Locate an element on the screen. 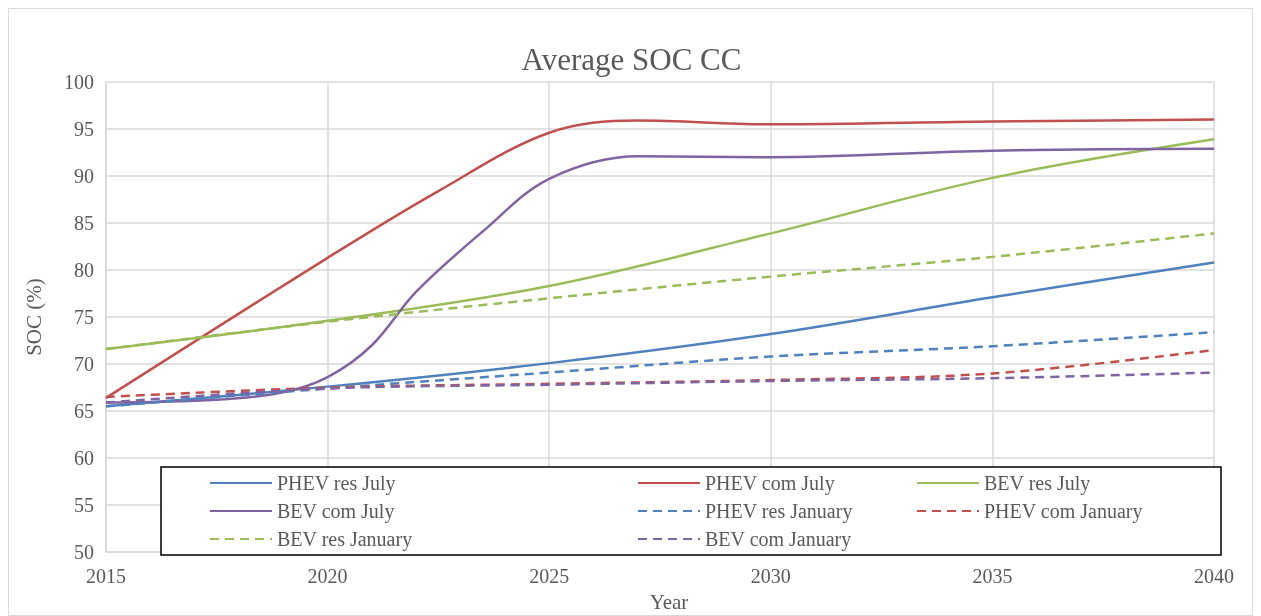 Image resolution: width=1261 pixels, height=616 pixels. y-tick-label: 55 is located at coordinates (84, 505).